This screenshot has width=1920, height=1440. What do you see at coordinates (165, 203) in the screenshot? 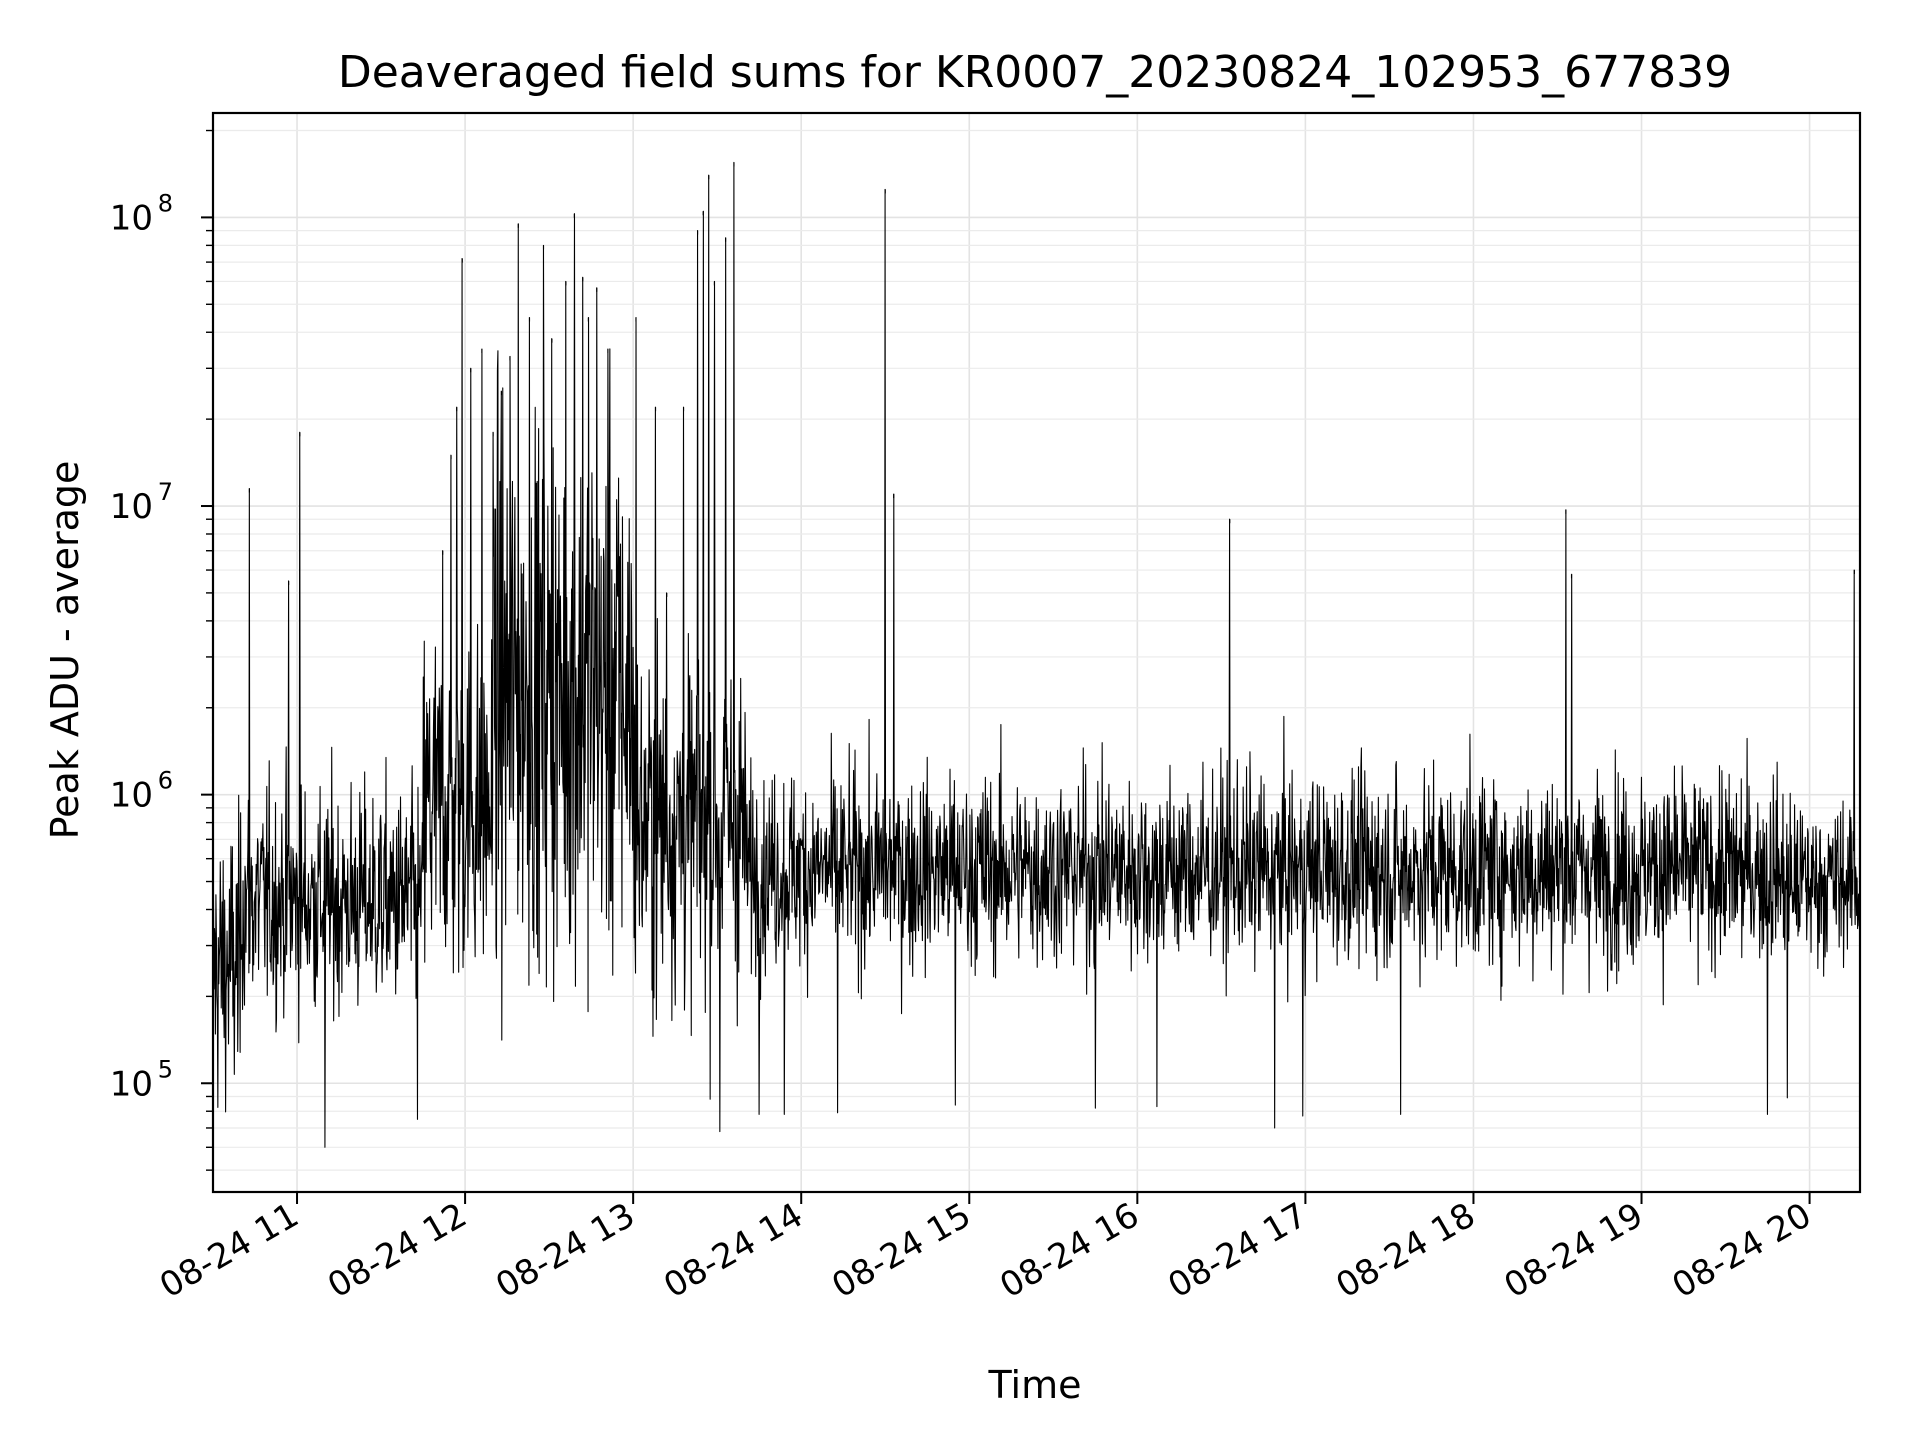
I see `y-tick-exponent: 8` at bounding box center [165, 203].